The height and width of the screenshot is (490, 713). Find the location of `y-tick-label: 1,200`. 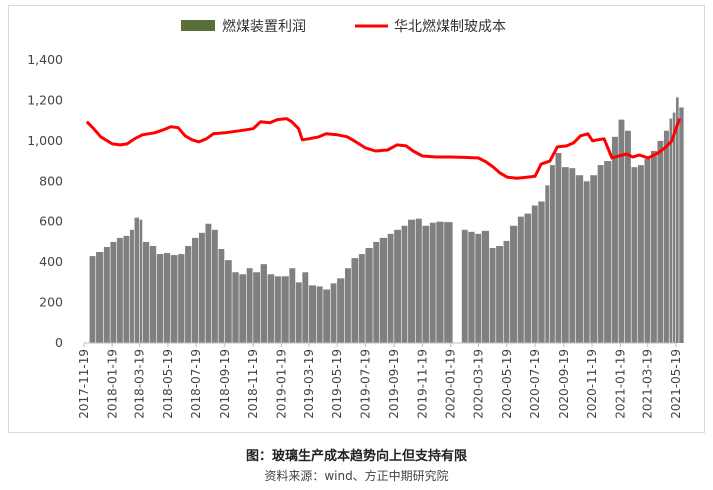

y-tick-label: 1,200 is located at coordinates (45, 99).